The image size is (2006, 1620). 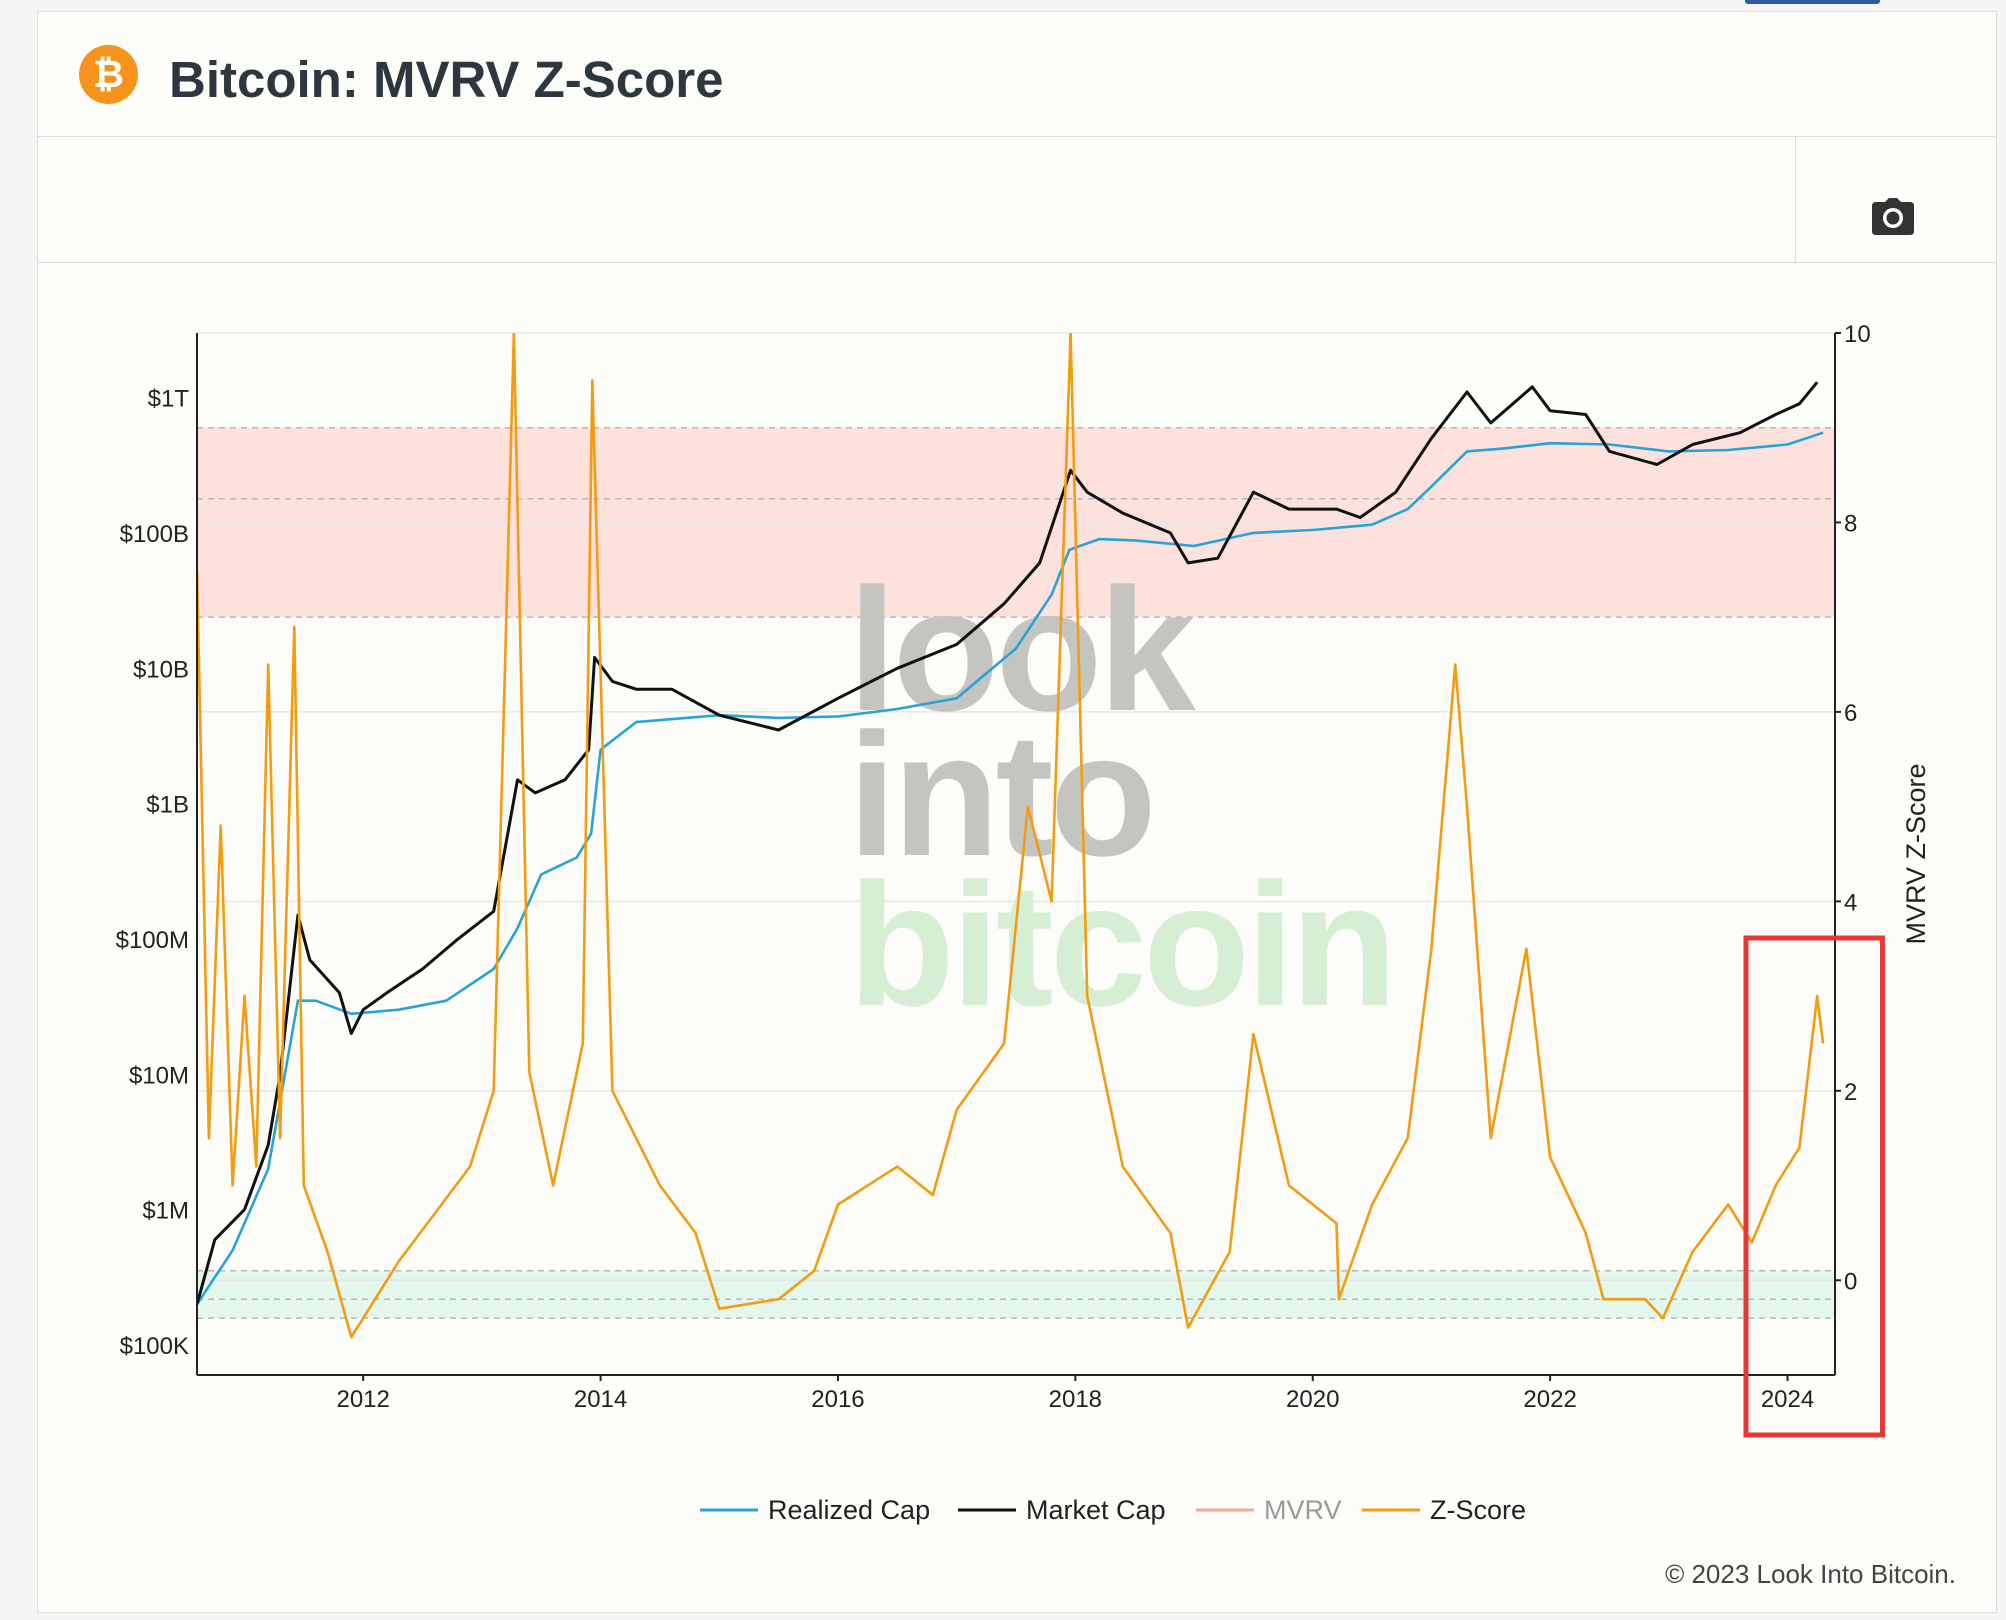 I want to click on right-tick-label: 10, so click(x=1857, y=334).